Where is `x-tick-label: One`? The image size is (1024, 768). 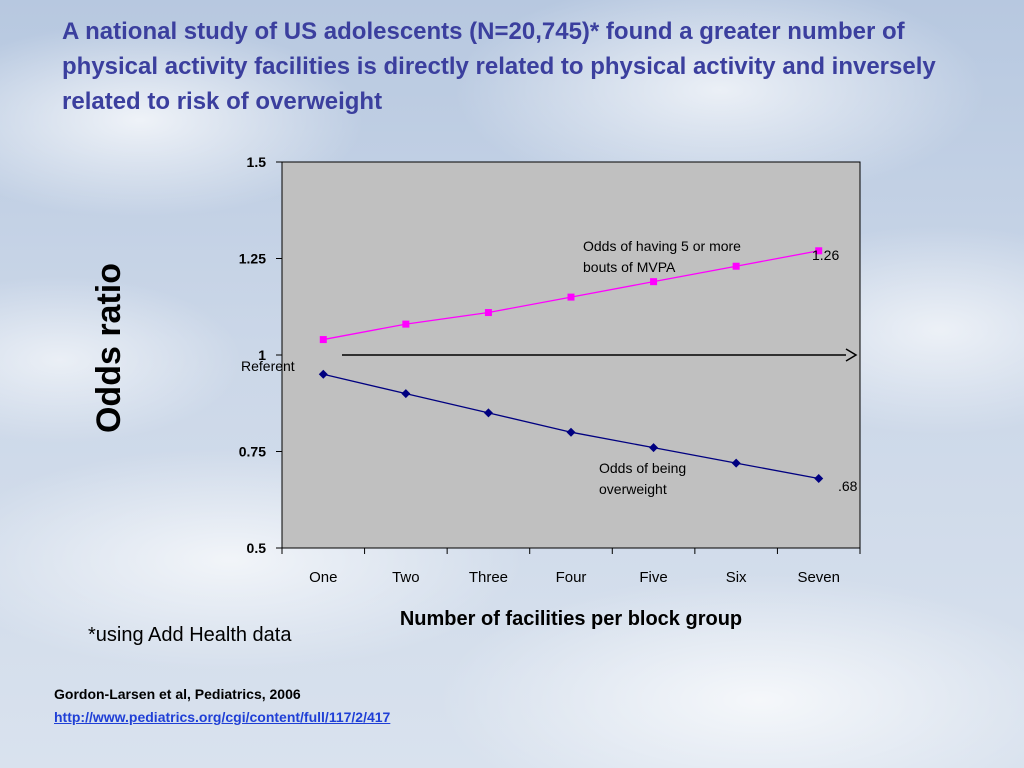 x-tick-label: One is located at coordinates (323, 577).